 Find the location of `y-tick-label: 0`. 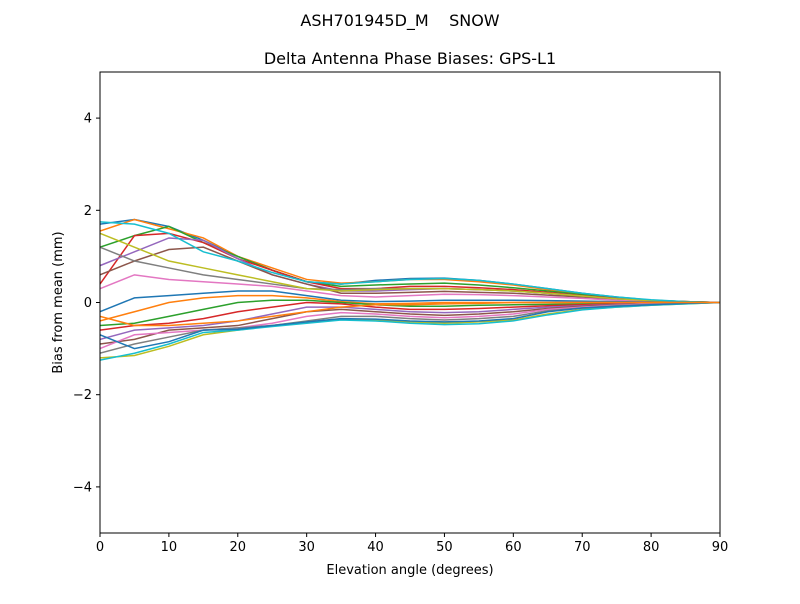

y-tick-label: 0 is located at coordinates (88, 303).